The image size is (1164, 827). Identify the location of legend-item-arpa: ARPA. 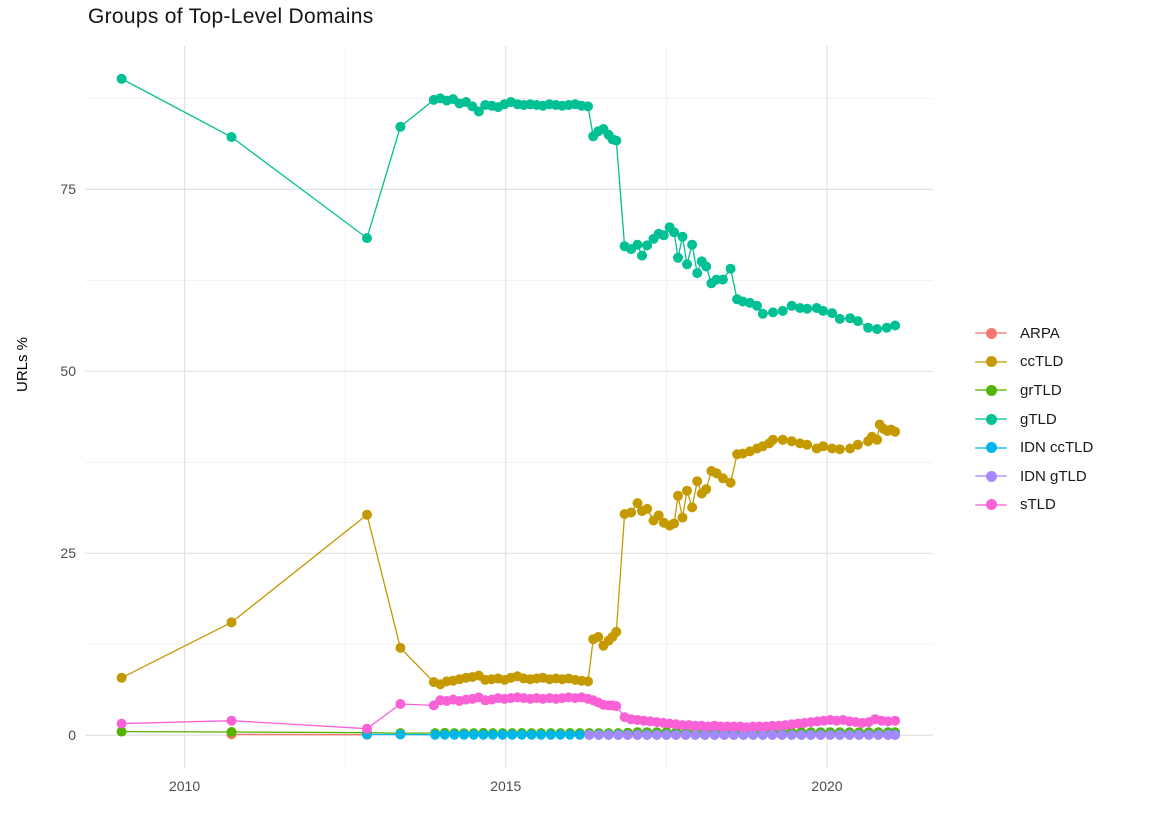
(1034, 333).